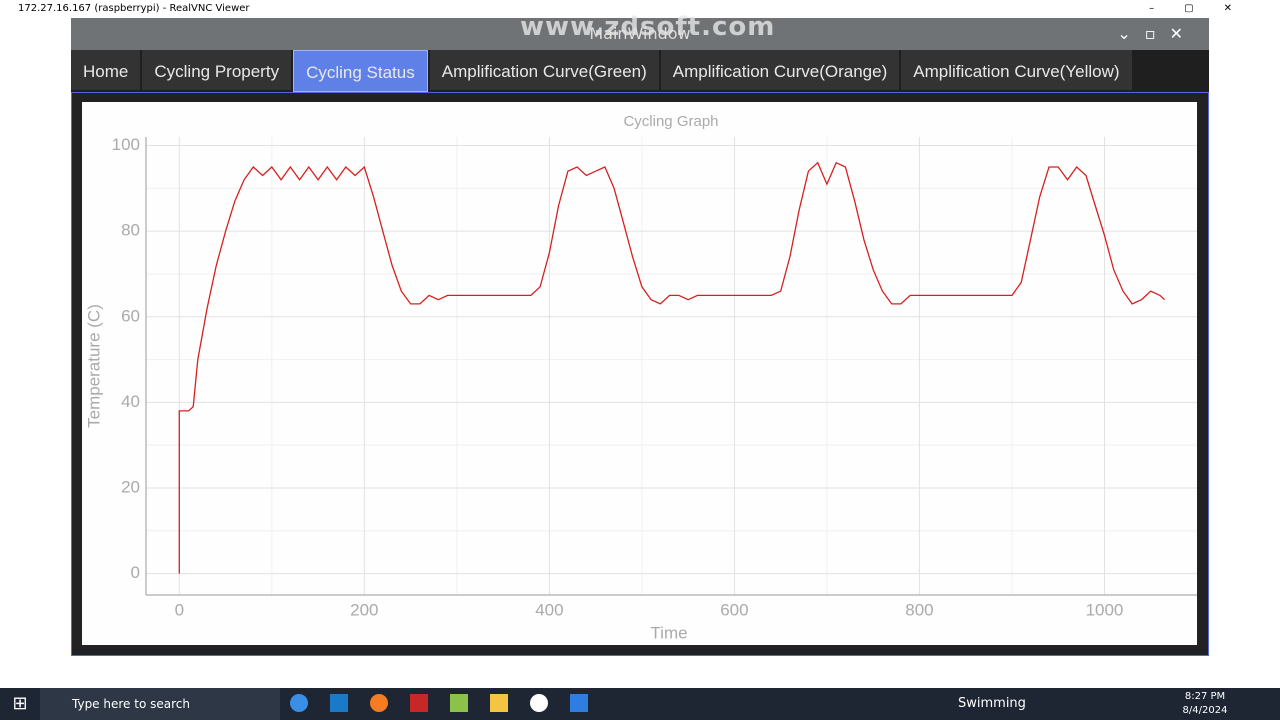 The image size is (1280, 720). Describe the element at coordinates (135, 572) in the screenshot. I see `y-tick-label: 0` at that location.